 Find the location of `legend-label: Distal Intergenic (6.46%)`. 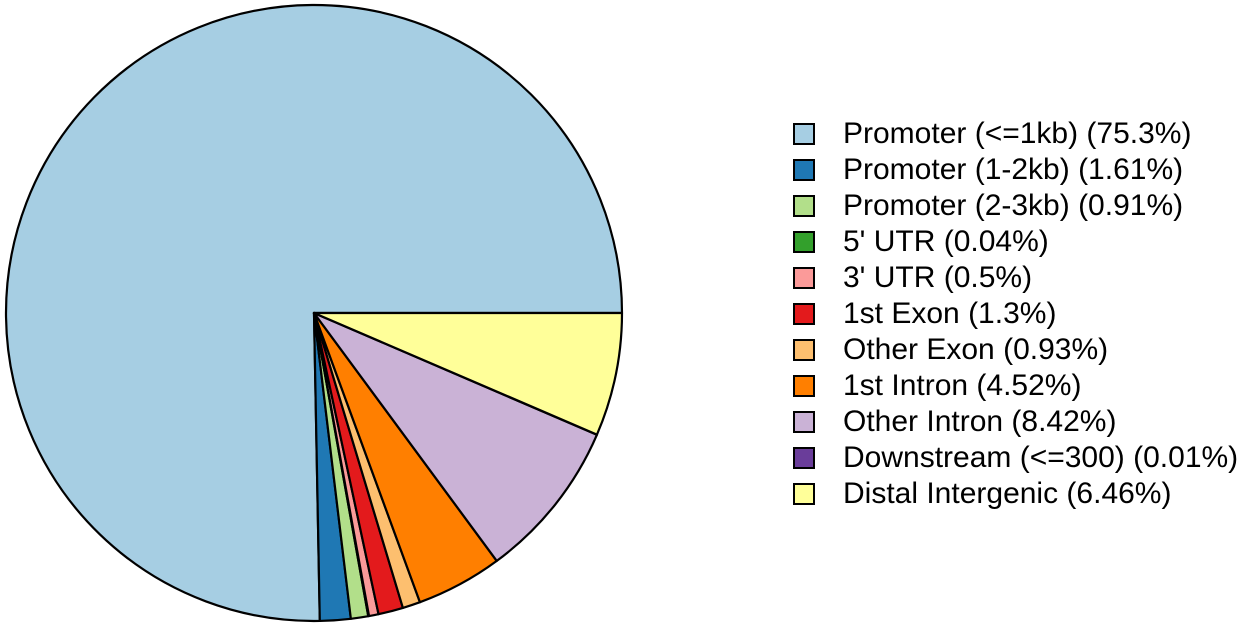

legend-label: Distal Intergenic (6.46%) is located at coordinates (1007, 493).